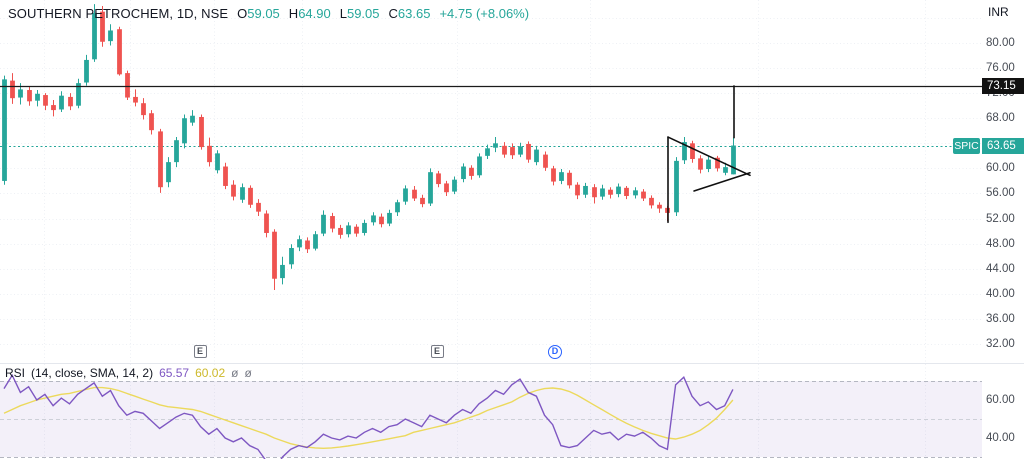 The width and height of the screenshot is (1024, 459). Describe the element at coordinates (15, 373) in the screenshot. I see `rsi-title: RSI` at that location.